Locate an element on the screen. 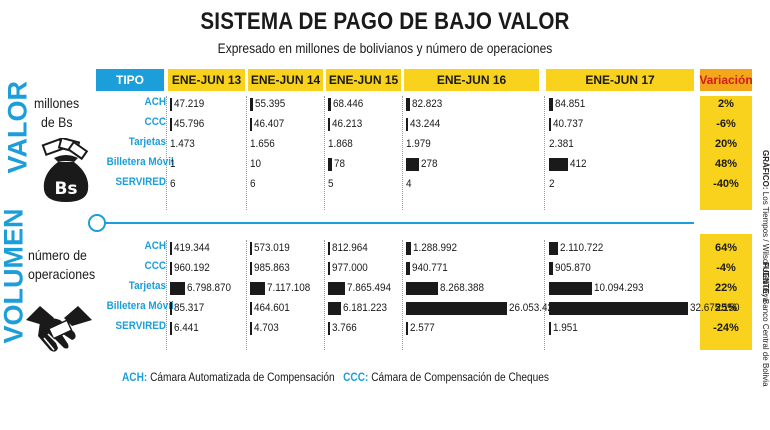  volumen-value: 6.181.223 is located at coordinates (365, 308).